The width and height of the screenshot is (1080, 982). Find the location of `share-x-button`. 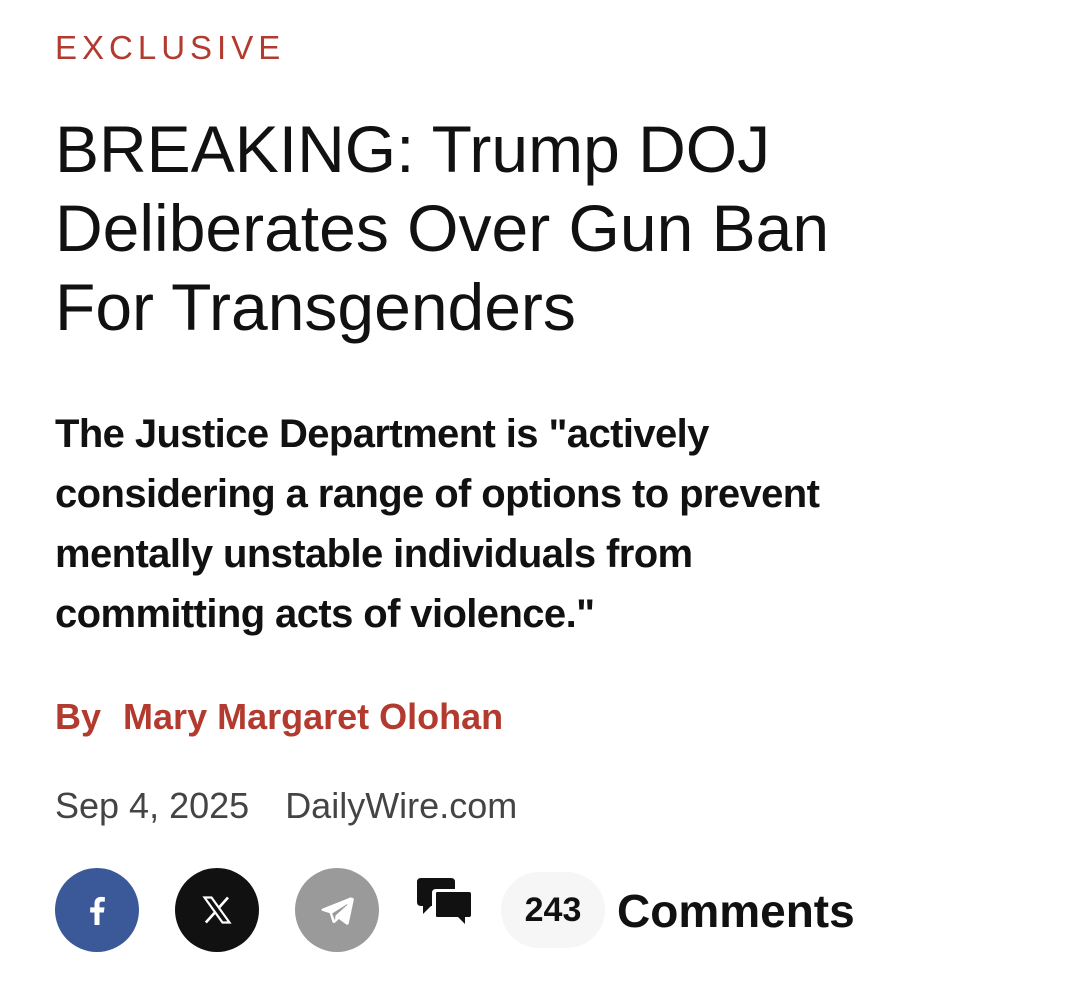

share-x-button is located at coordinates (217, 910).